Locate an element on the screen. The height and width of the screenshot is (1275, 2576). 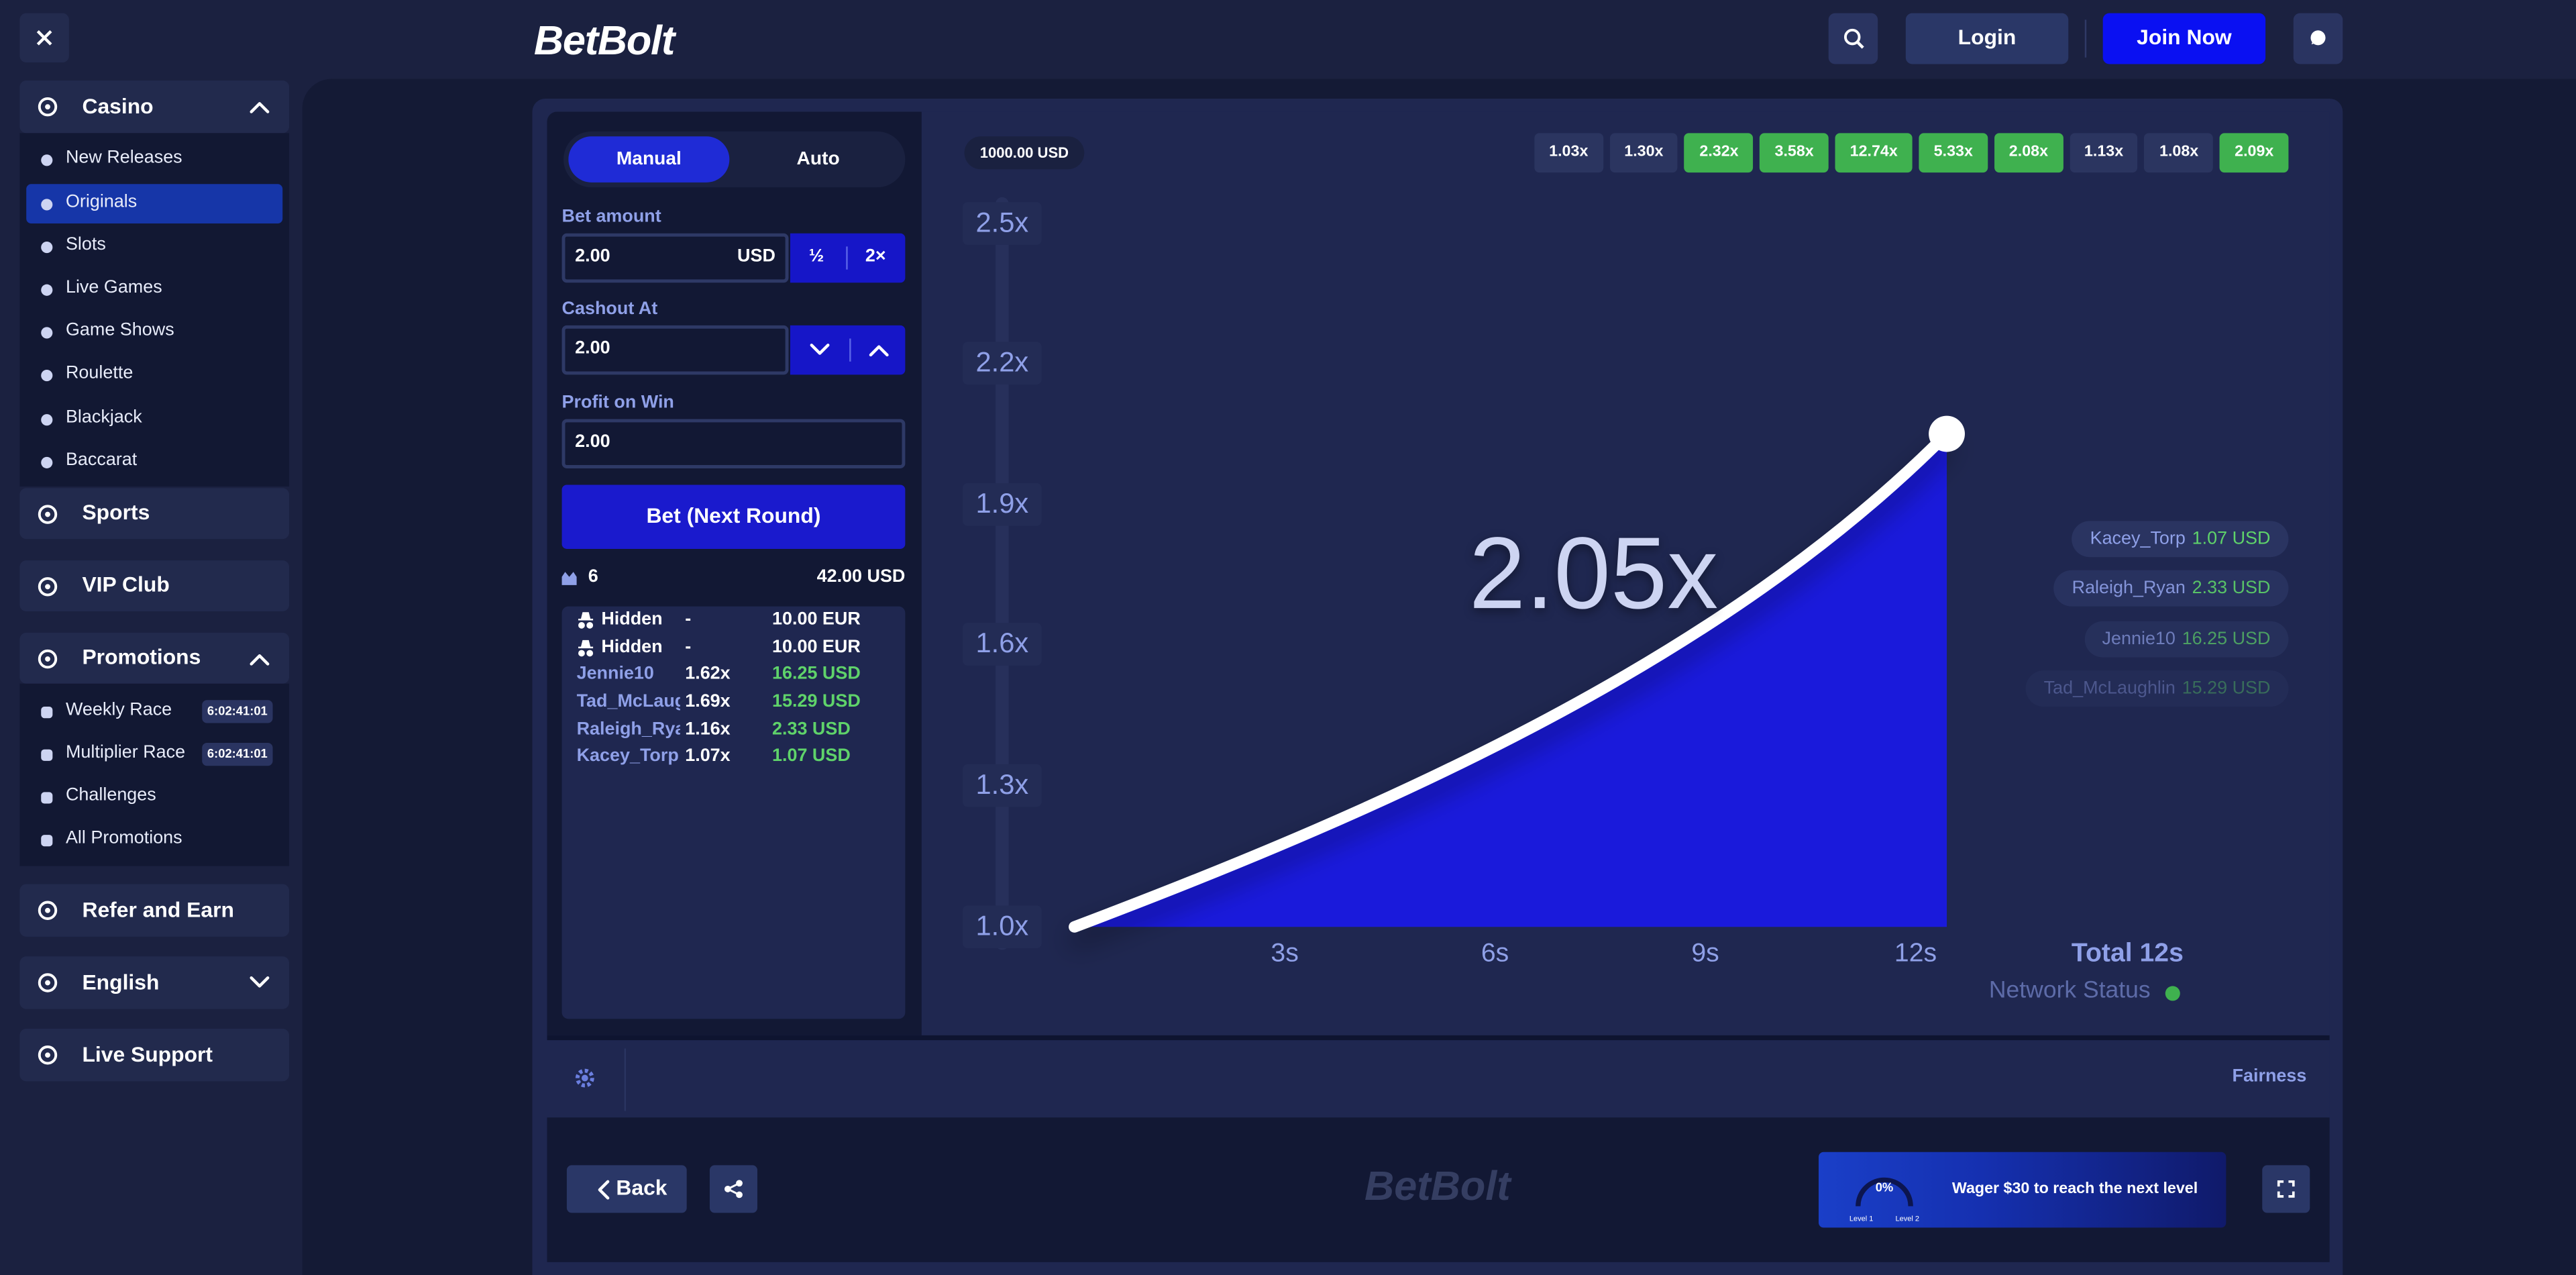
menu-item: Slots is located at coordinates (85, 245).